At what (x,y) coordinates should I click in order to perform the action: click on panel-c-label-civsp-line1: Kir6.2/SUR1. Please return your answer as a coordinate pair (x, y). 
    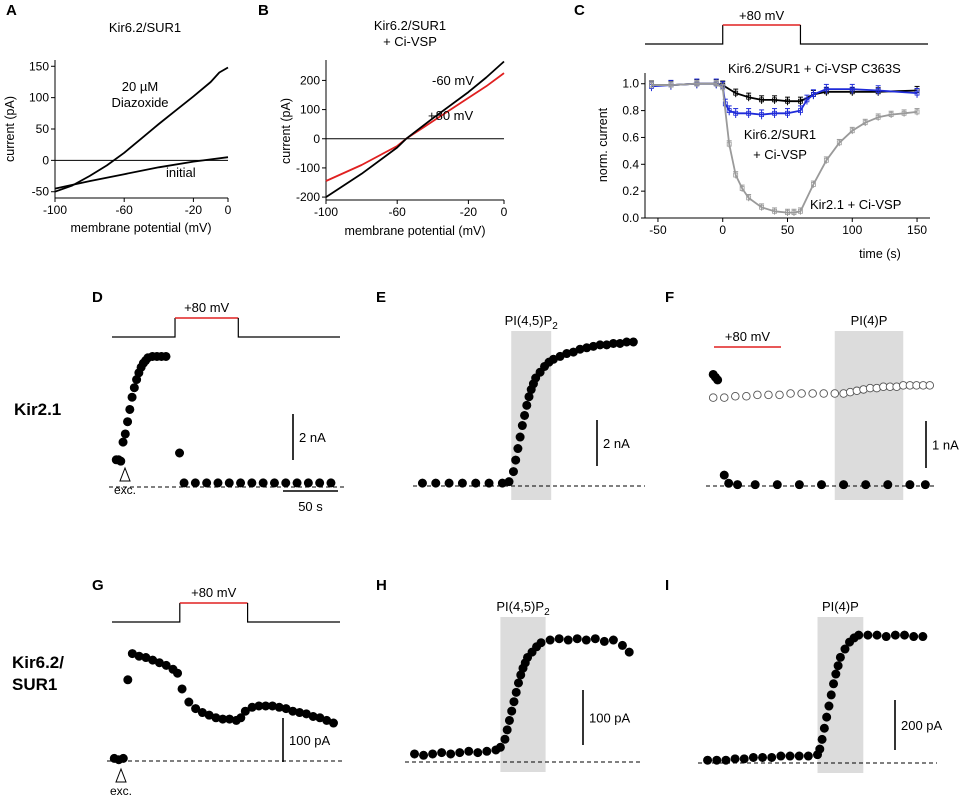
    Looking at the image, I should click on (780, 134).